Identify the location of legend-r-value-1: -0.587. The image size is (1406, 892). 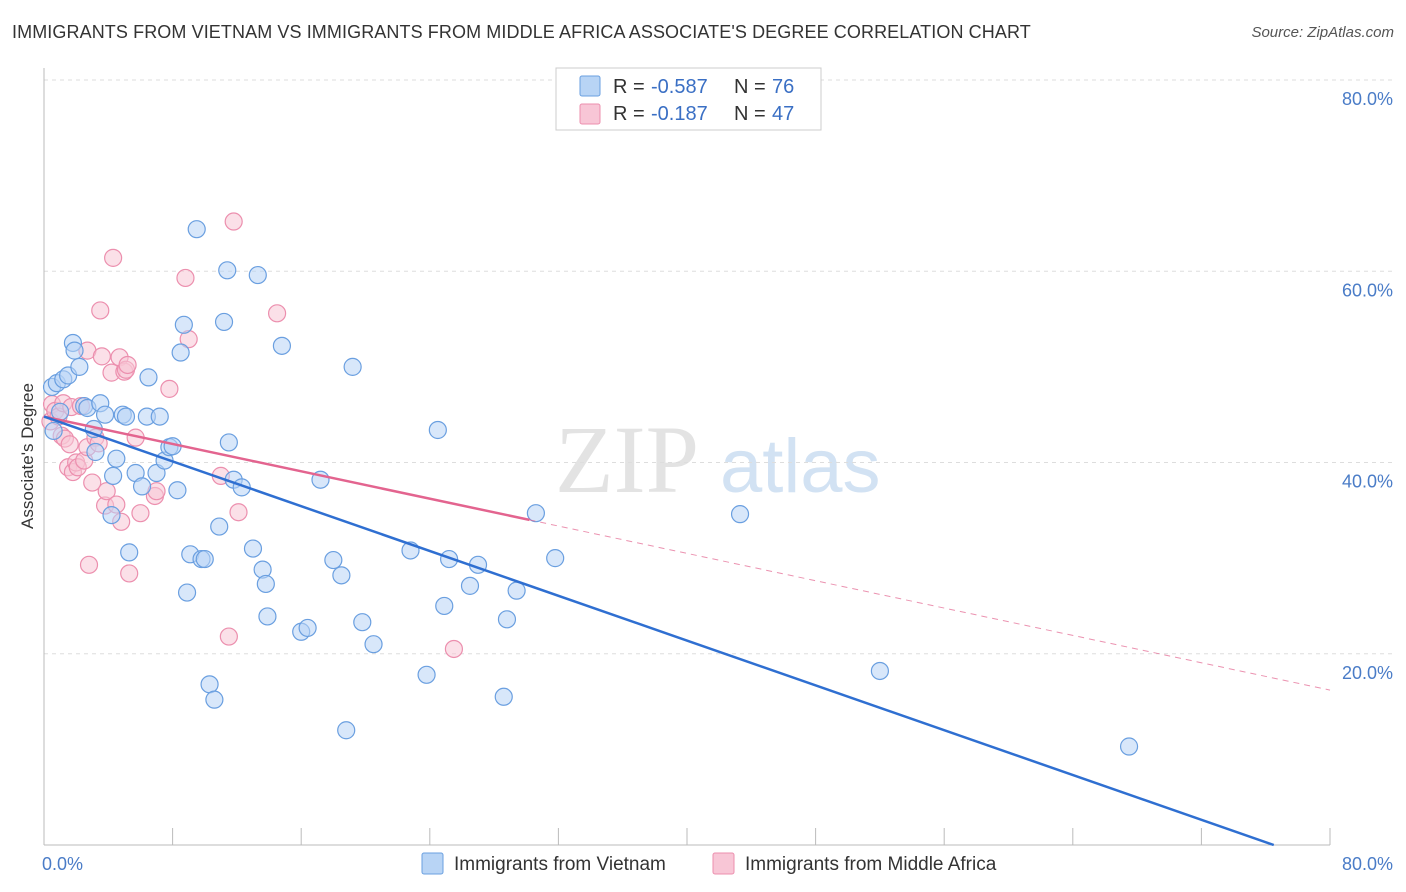
(679, 87).